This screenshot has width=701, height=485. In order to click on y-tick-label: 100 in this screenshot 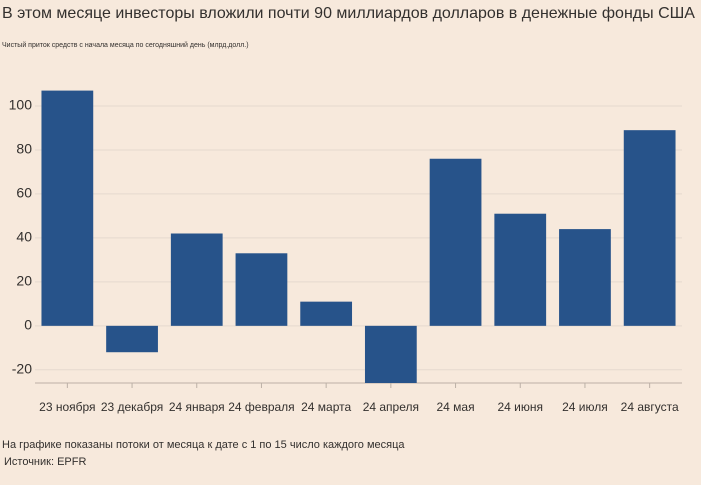, I will do `click(21, 105)`.